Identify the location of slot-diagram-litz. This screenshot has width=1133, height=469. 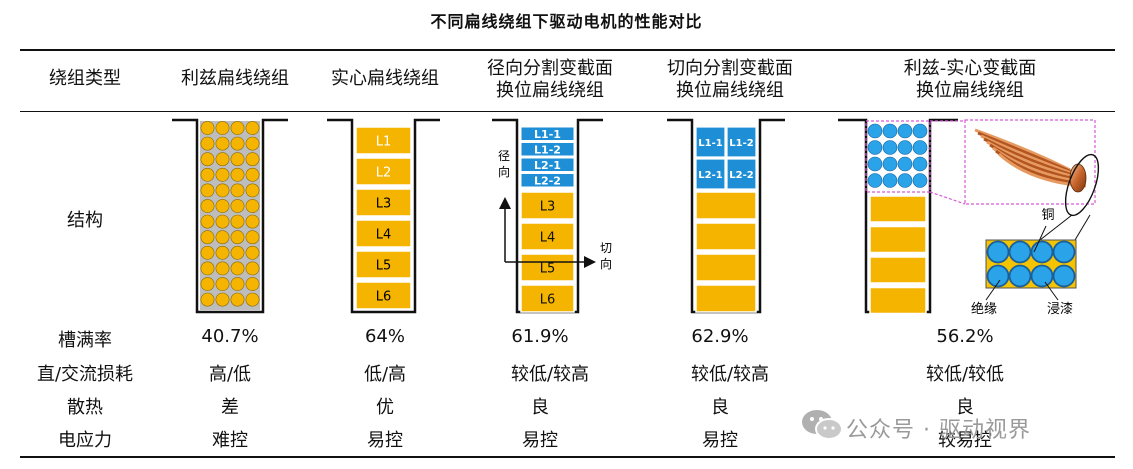
(230, 216).